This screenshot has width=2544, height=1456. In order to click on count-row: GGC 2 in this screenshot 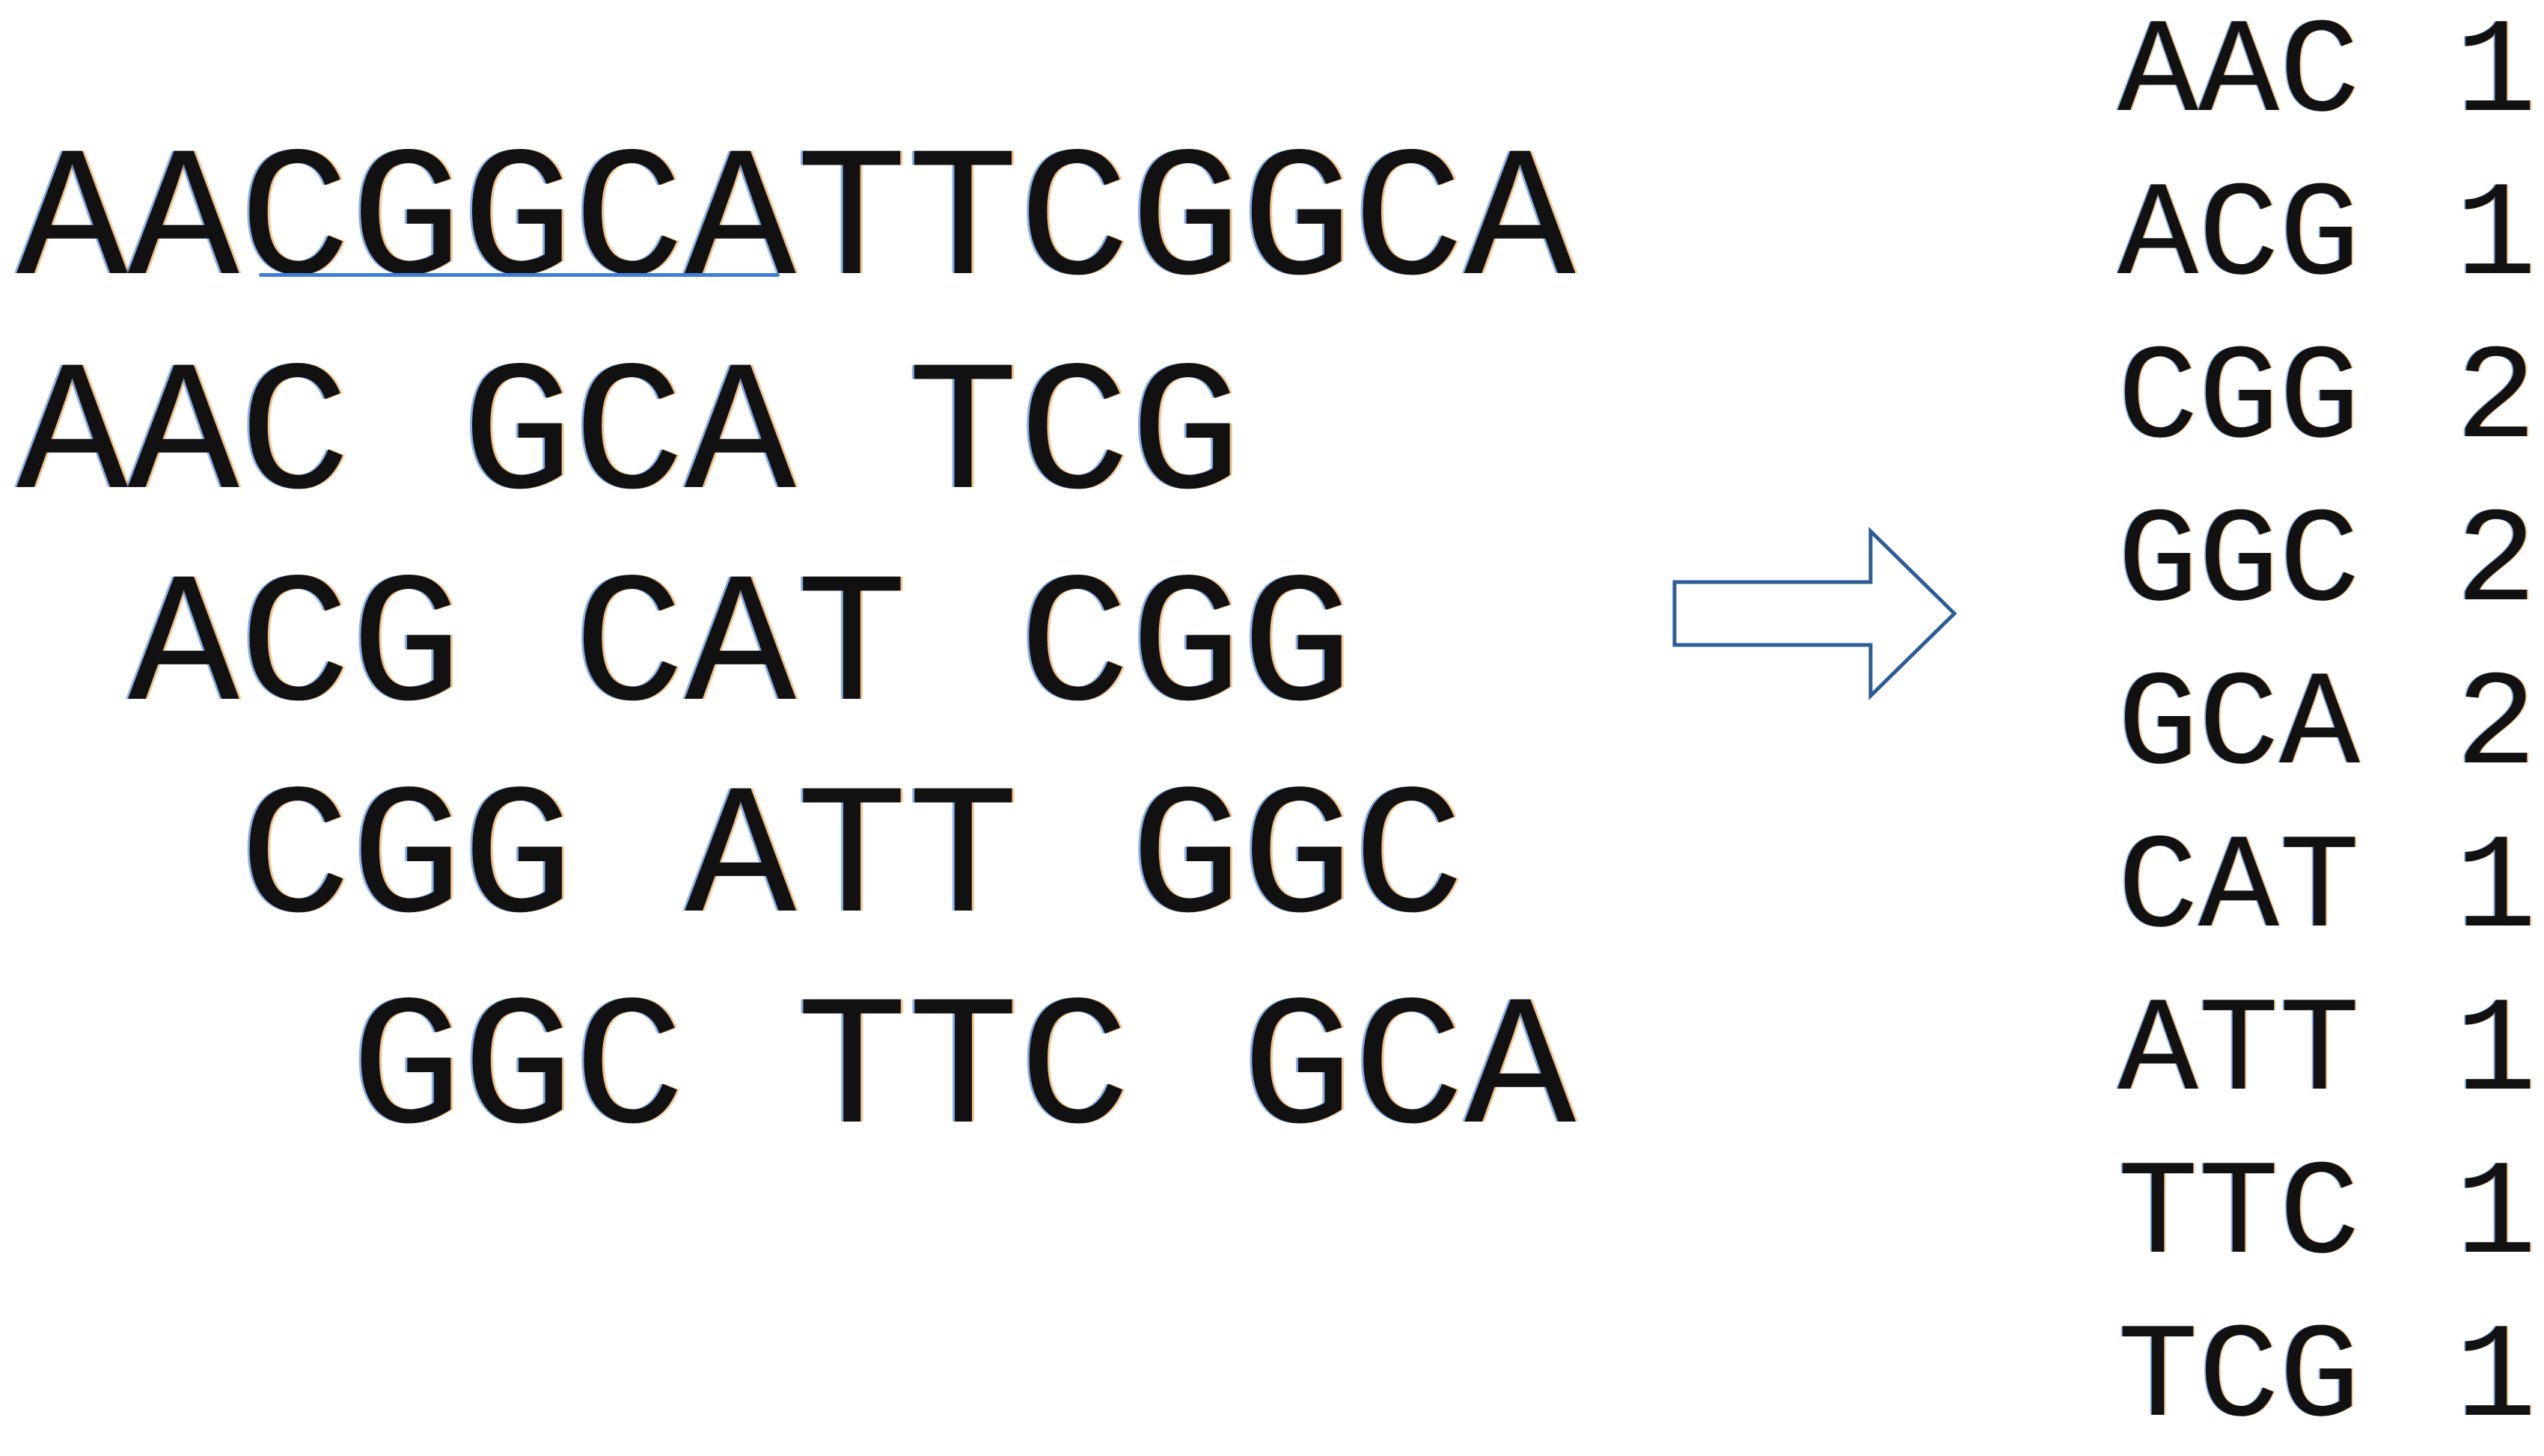, I will do `click(2331, 564)`.